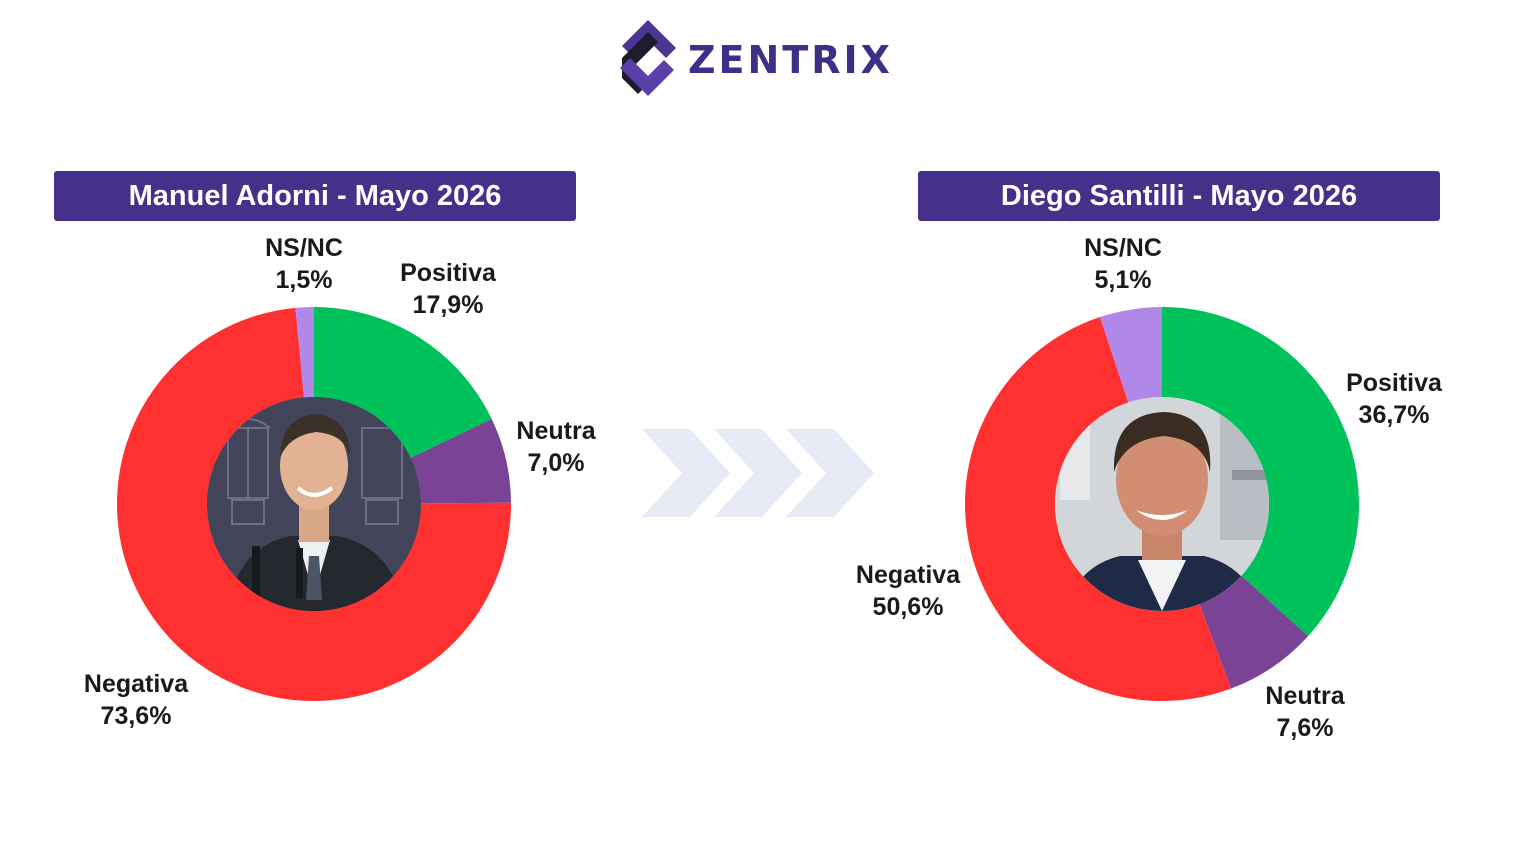 The width and height of the screenshot is (1514, 852). I want to click on label-negativa-santilli: Negativa 50,6%, so click(908, 591).